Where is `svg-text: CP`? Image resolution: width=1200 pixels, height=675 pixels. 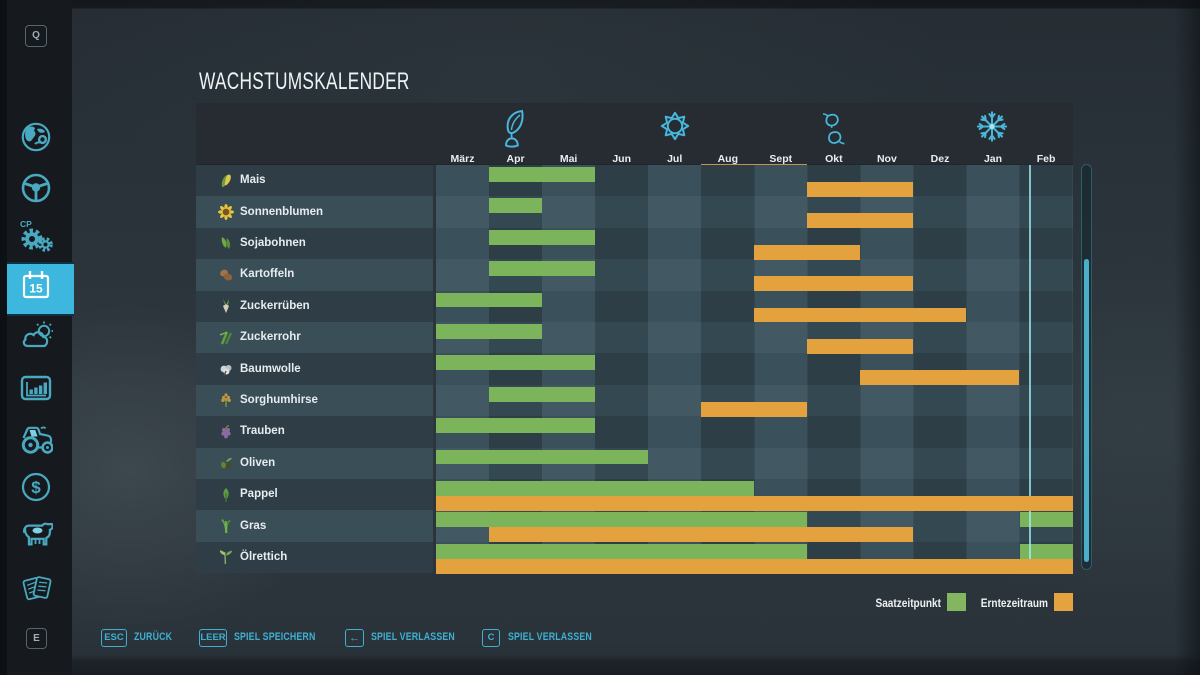
svg-text: CP is located at coordinates (26, 224).